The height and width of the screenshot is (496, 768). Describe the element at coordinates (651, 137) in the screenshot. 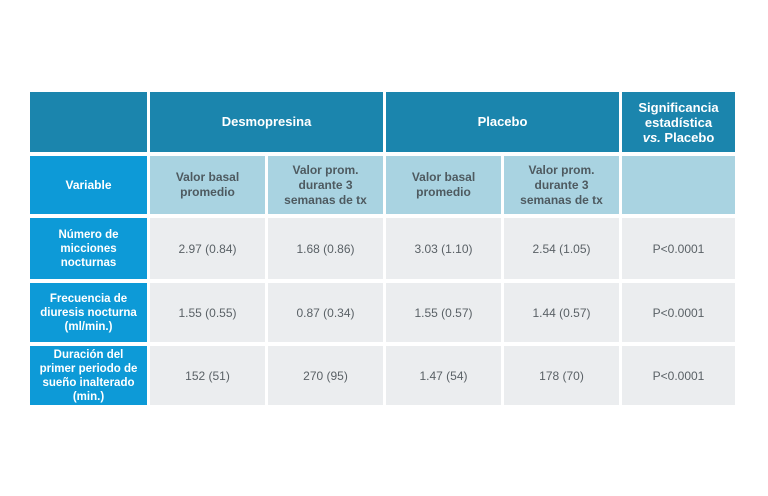

I see `significance-vs: vs.` at that location.